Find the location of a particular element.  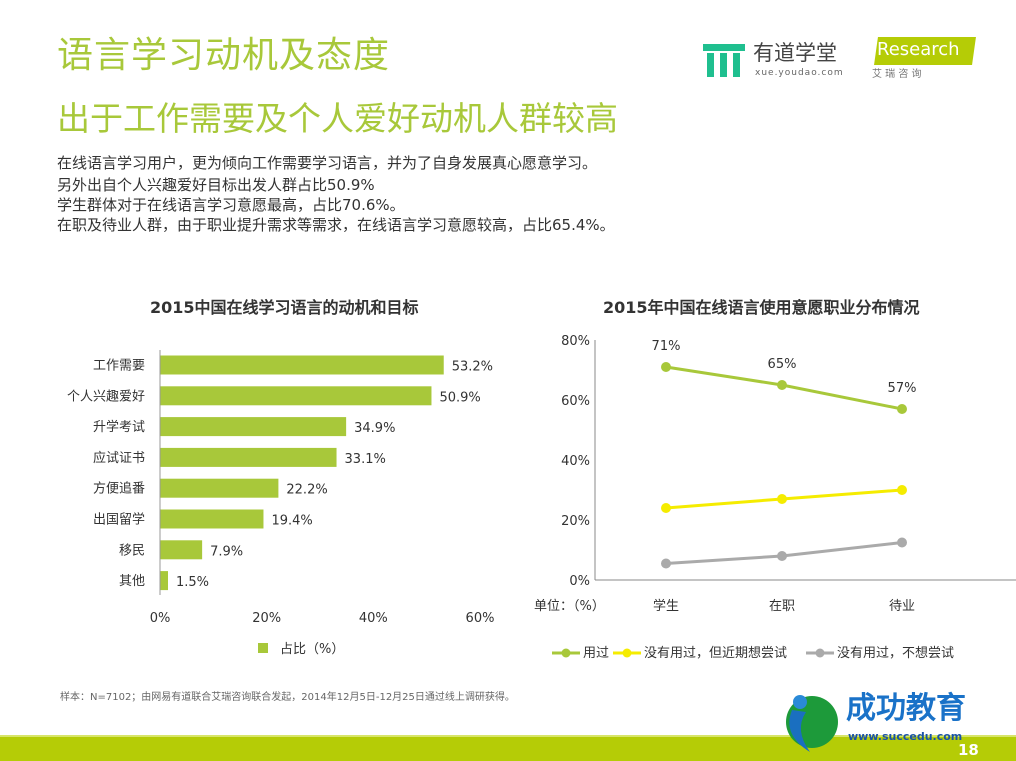

y-tick-label: 40% is located at coordinates (575, 461).